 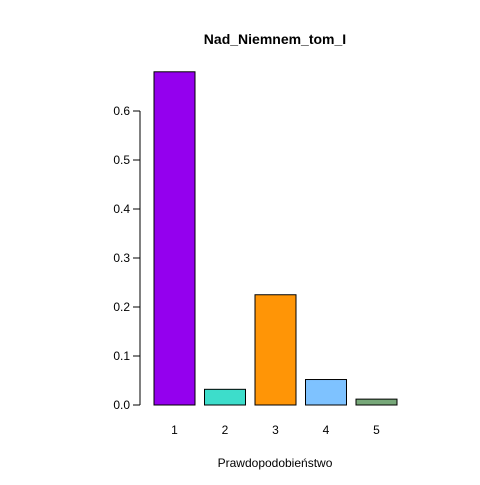 I want to click on y-tick-label: 0.5, so click(x=121, y=160).